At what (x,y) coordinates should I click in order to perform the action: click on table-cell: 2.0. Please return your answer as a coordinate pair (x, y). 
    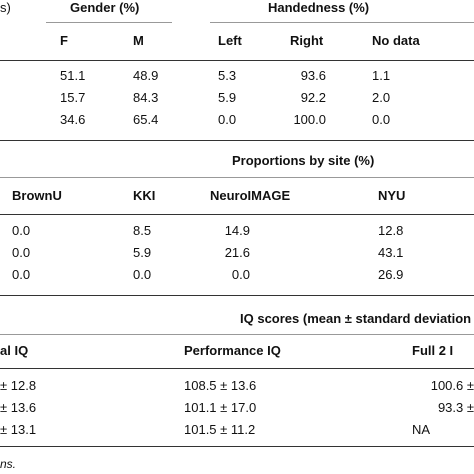
    Looking at the image, I should click on (381, 97).